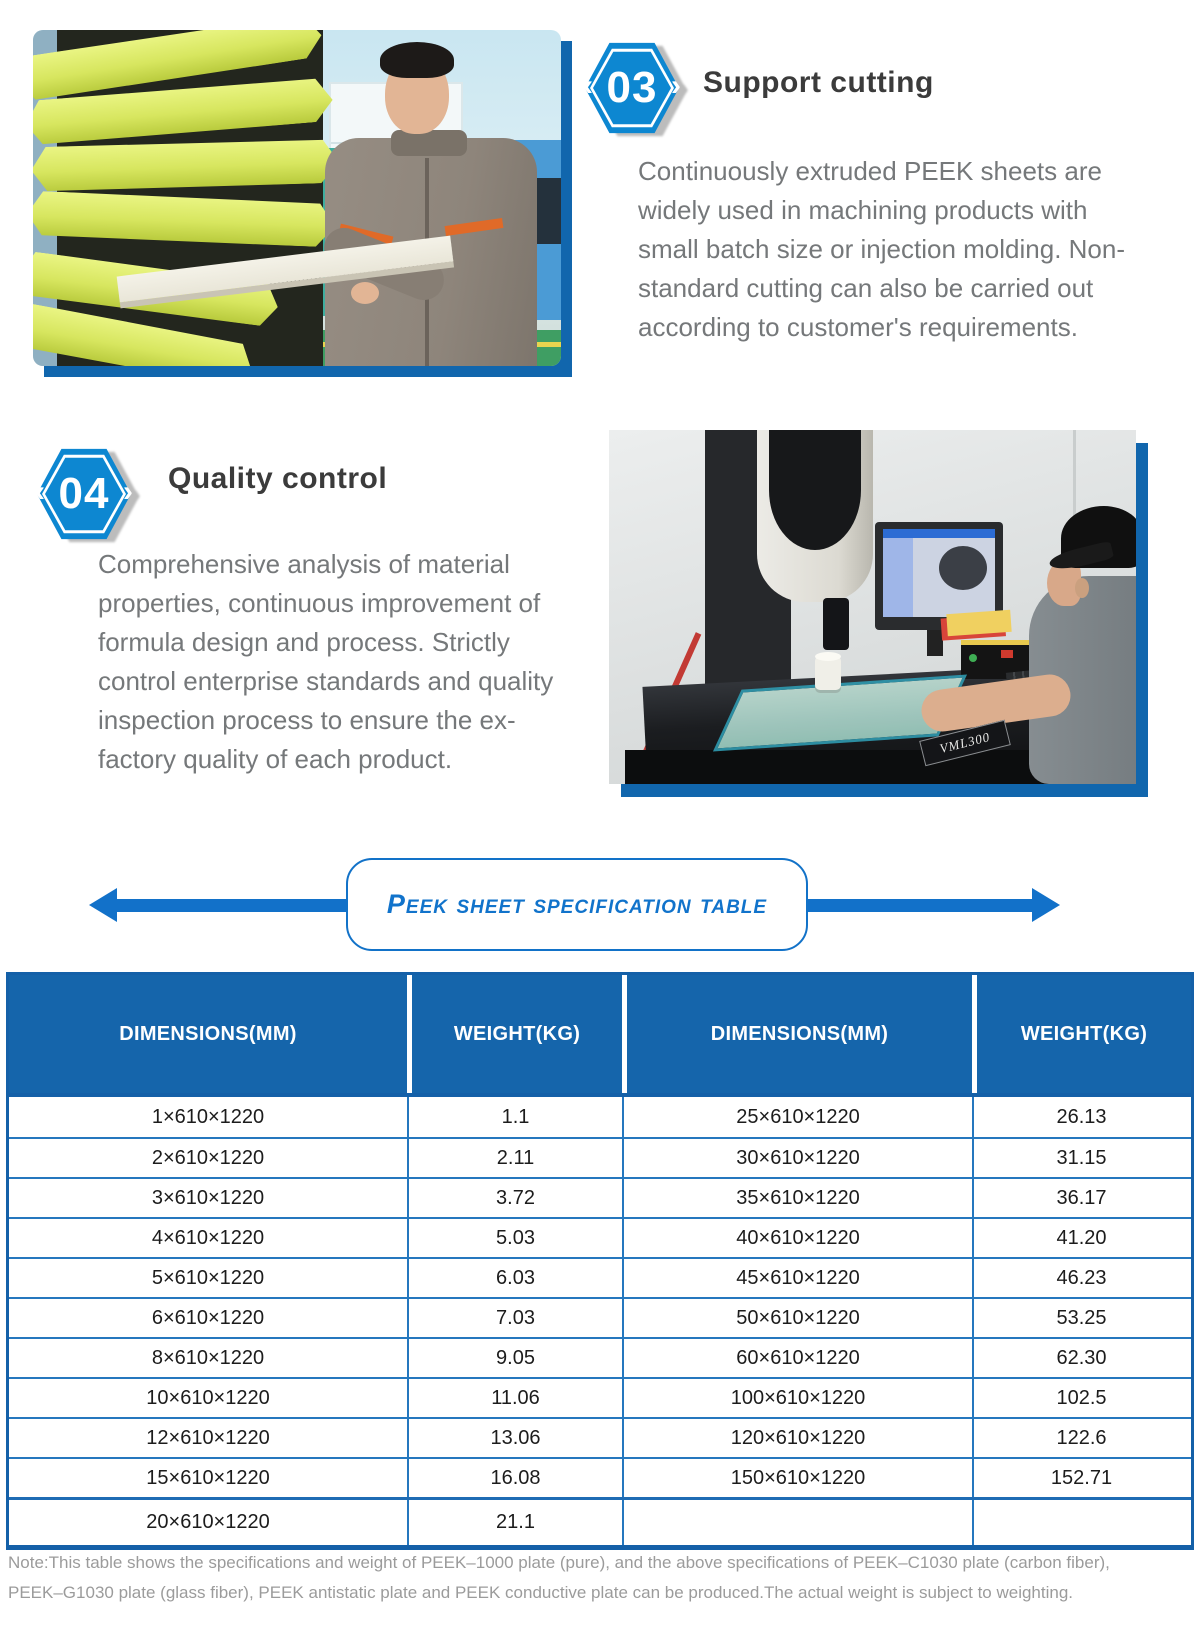 The width and height of the screenshot is (1200, 1628). I want to click on spec-cell: 1×610×1220, so click(208, 1116).